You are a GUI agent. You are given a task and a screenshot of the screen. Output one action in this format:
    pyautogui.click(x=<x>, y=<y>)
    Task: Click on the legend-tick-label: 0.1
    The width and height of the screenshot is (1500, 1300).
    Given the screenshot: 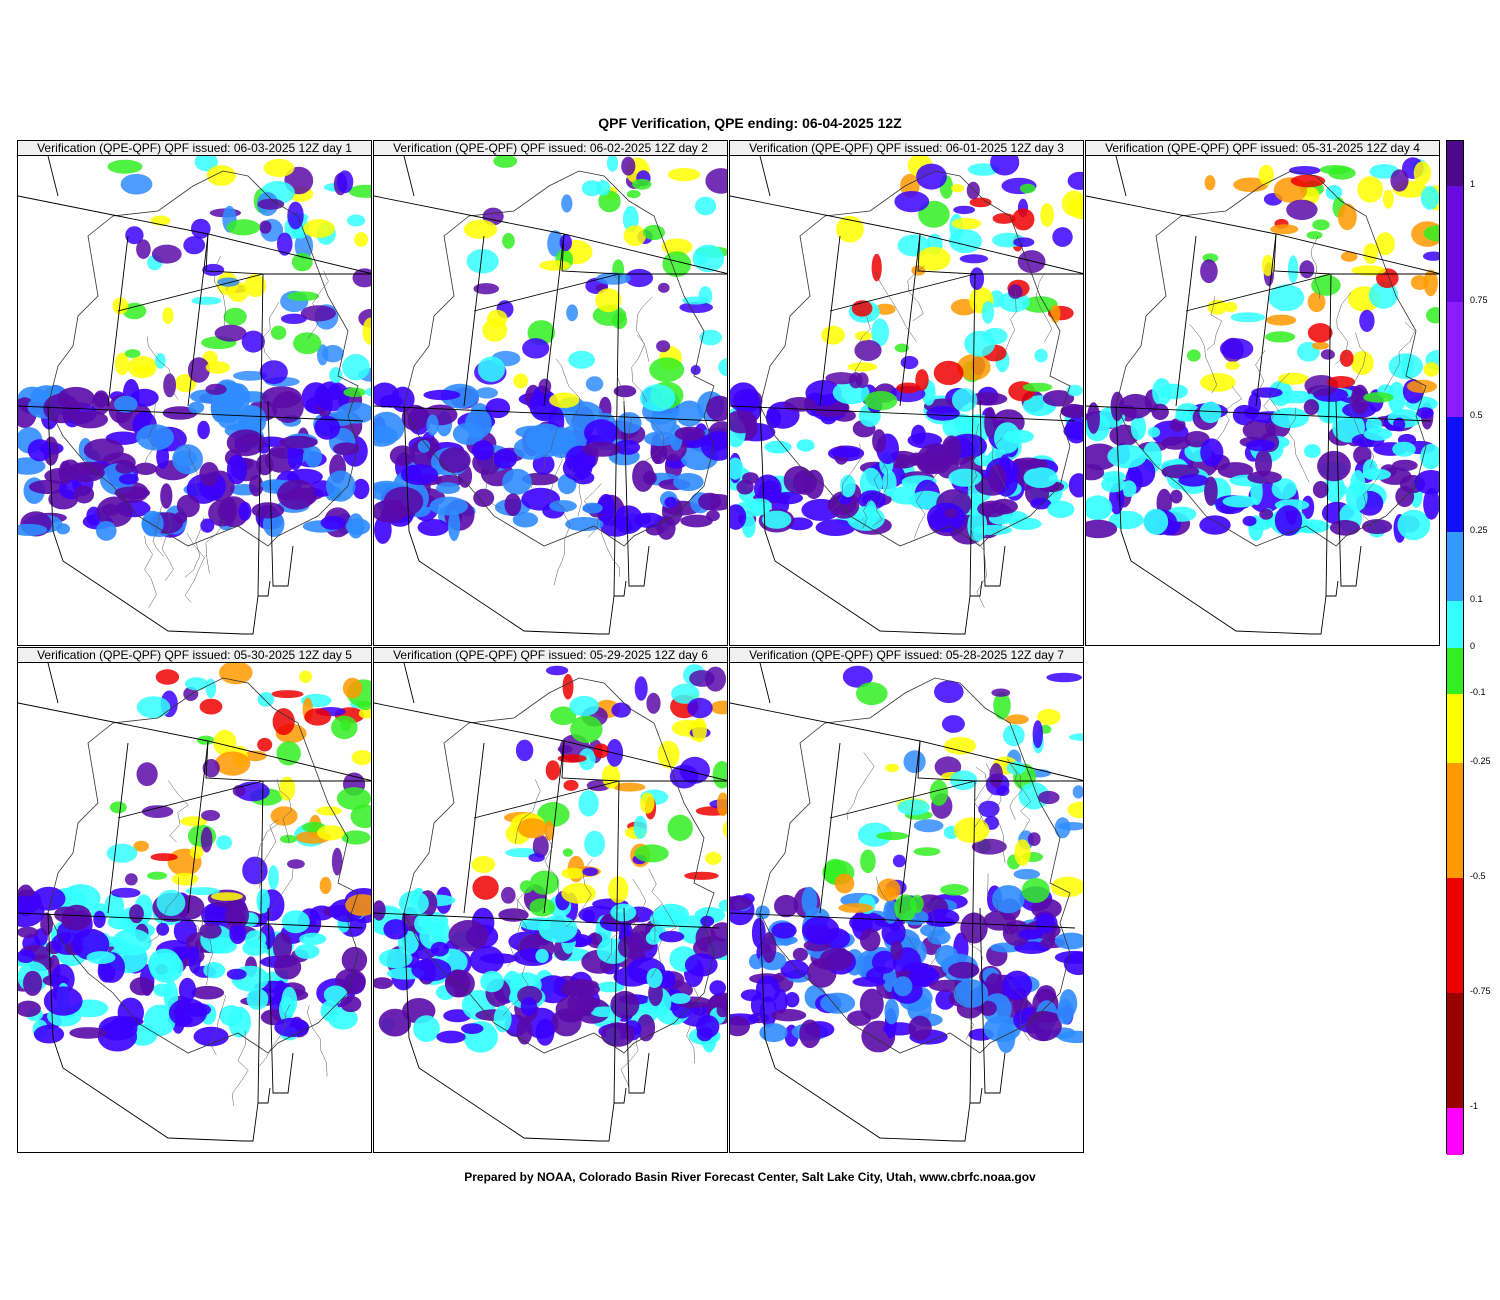 What is the action you would take?
    pyautogui.click(x=1476, y=599)
    